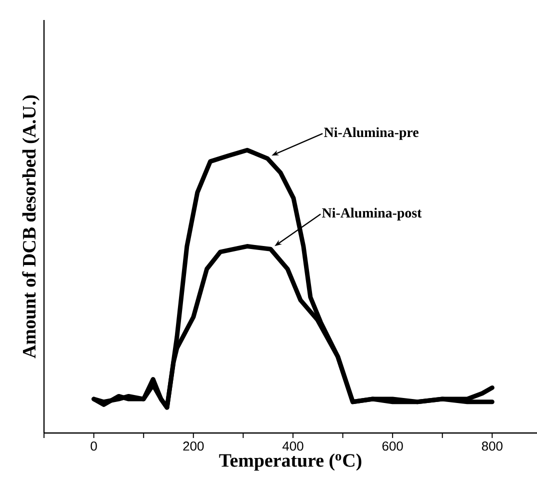 The height and width of the screenshot is (492, 537). Describe the element at coordinates (31, 226) in the screenshot. I see `y-axis-title: Amount of DCB desorbed (A.U.)` at that location.